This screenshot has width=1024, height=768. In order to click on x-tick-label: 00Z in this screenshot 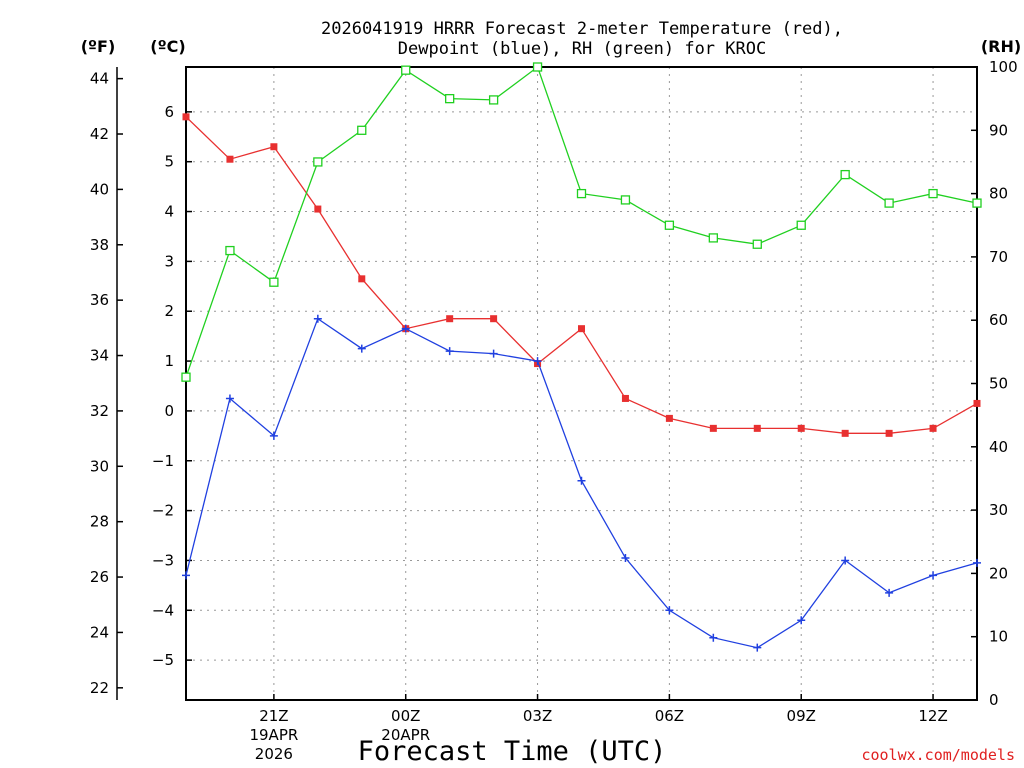, I will do `click(405, 716)`.